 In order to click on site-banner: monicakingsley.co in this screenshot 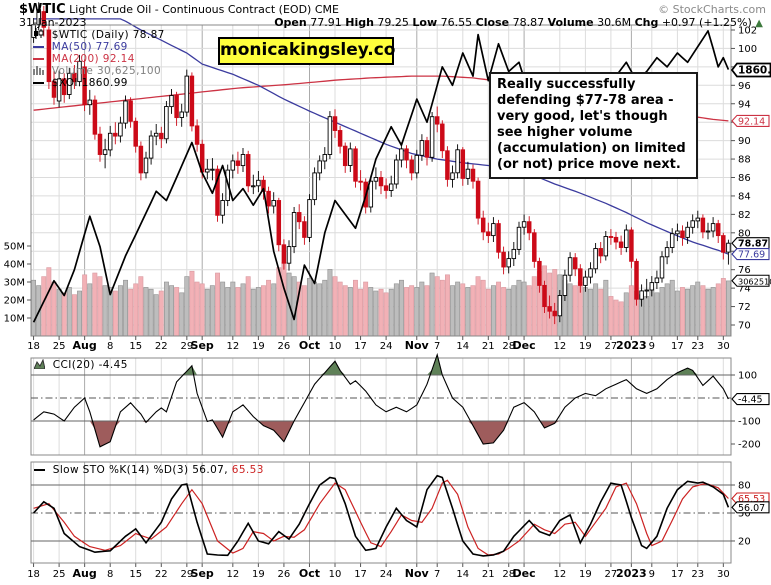, I will do `click(307, 51)`.